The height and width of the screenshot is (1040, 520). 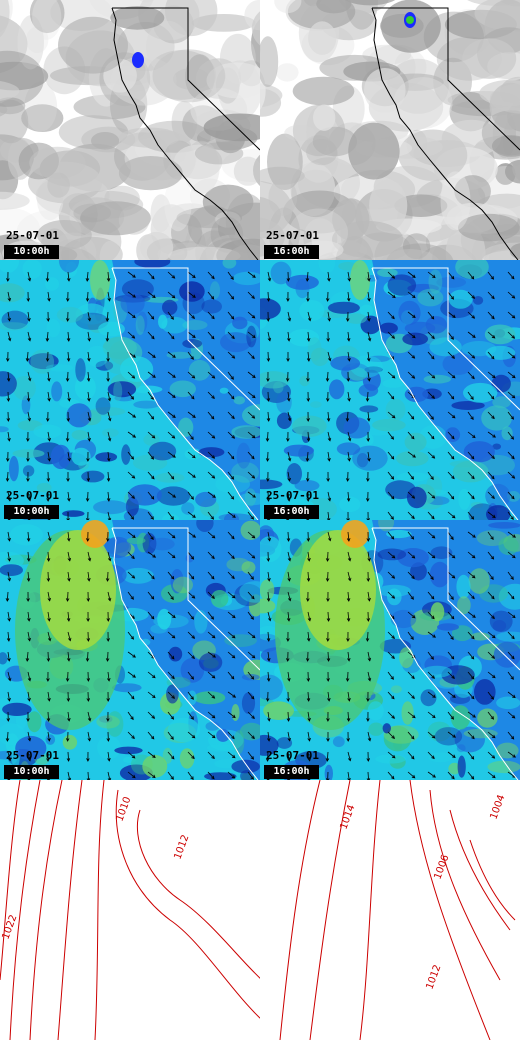 I want to click on wind-panel-1000: 25-07-01 10:00h, so click(x=130, y=390).